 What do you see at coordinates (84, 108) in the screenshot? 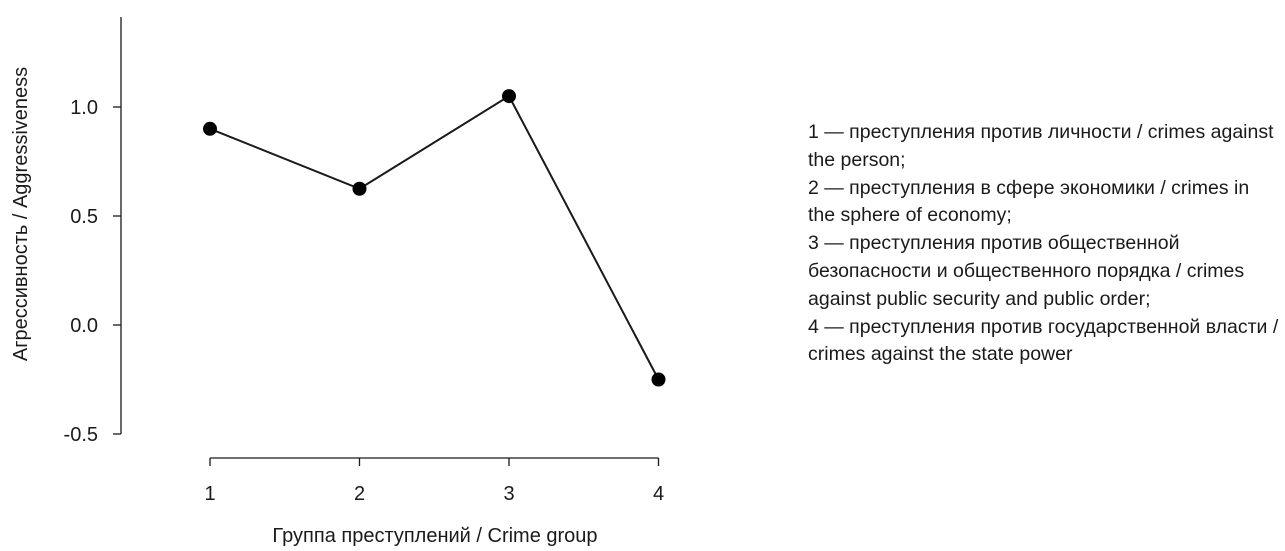
I see `y-tick-label: 1.0` at bounding box center [84, 108].